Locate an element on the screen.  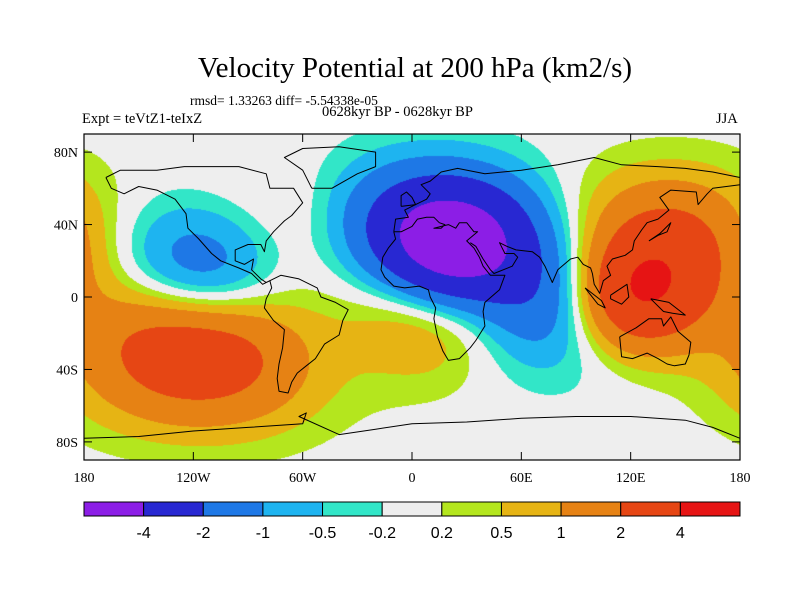
lon-tick-label: 120W is located at coordinates (193, 478).